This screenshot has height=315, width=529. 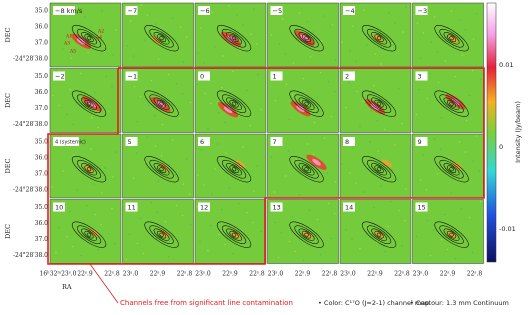 I want to click on channel-label: −2, so click(x=60, y=77).